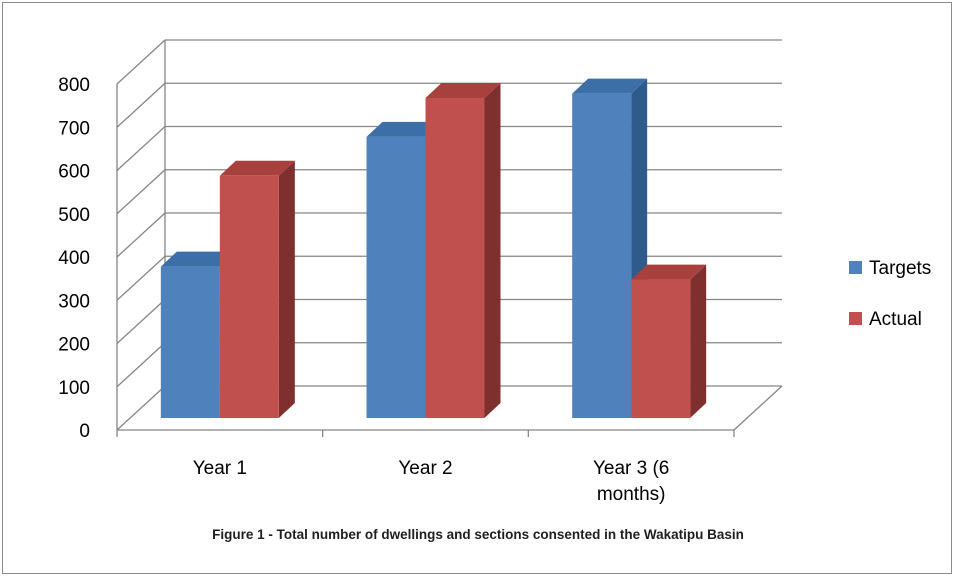 Image resolution: width=956 pixels, height=578 pixels. What do you see at coordinates (74, 172) in the screenshot?
I see `y-tick-label: 600` at bounding box center [74, 172].